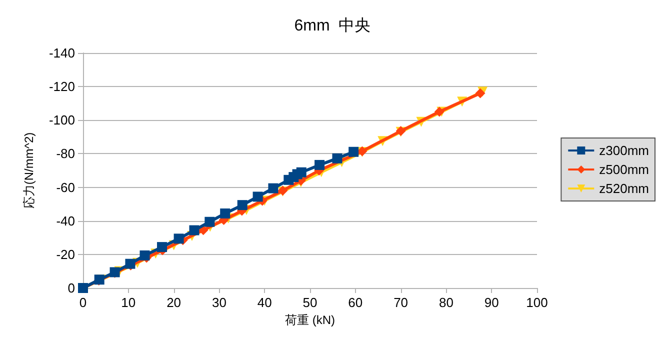 The height and width of the screenshot is (339, 665). What do you see at coordinates (61, 86) in the screenshot?
I see `y-tick-label: -120` at bounding box center [61, 86].